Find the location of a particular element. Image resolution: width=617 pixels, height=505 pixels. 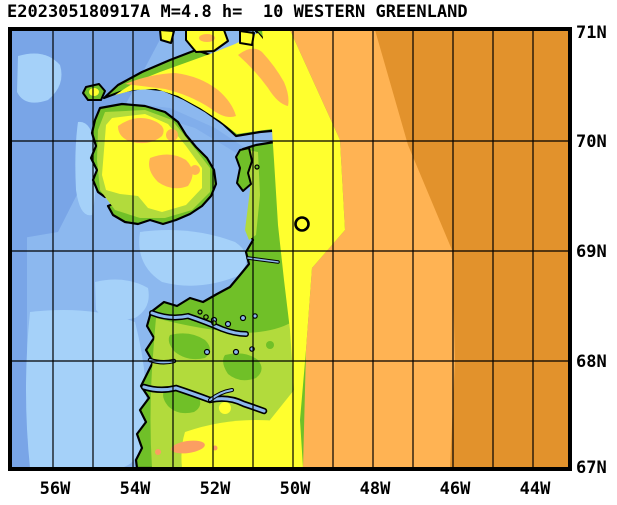

lon-label: 44W is located at coordinates (535, 489).